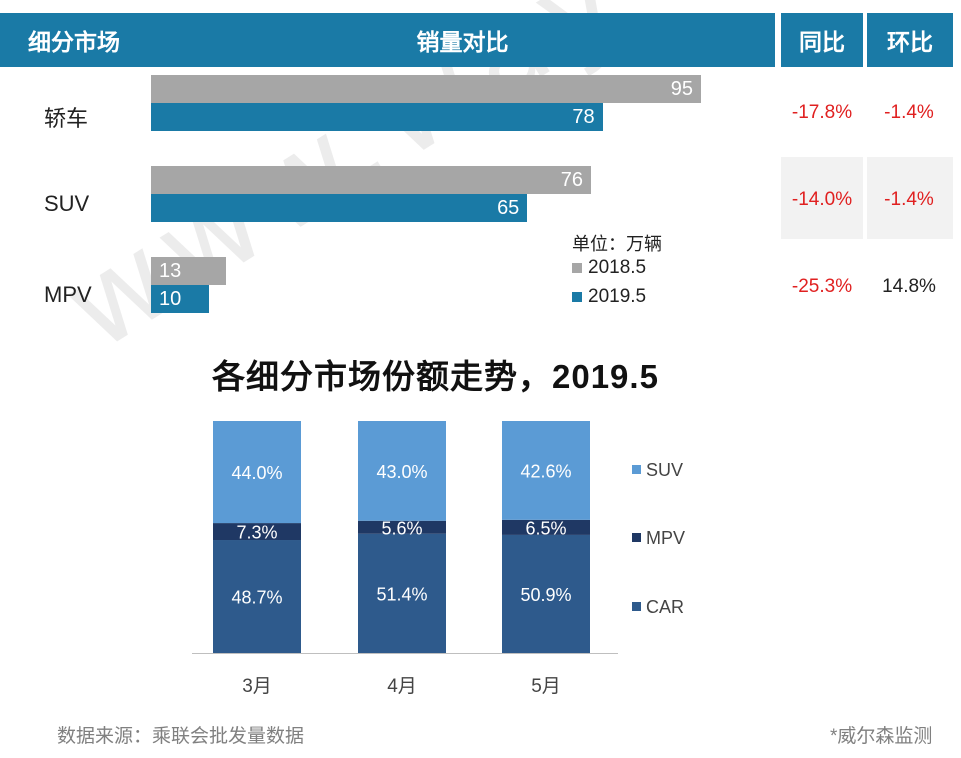 The height and width of the screenshot is (758, 961). What do you see at coordinates (636, 606) in the screenshot?
I see `legend-swatch-car` at bounding box center [636, 606].